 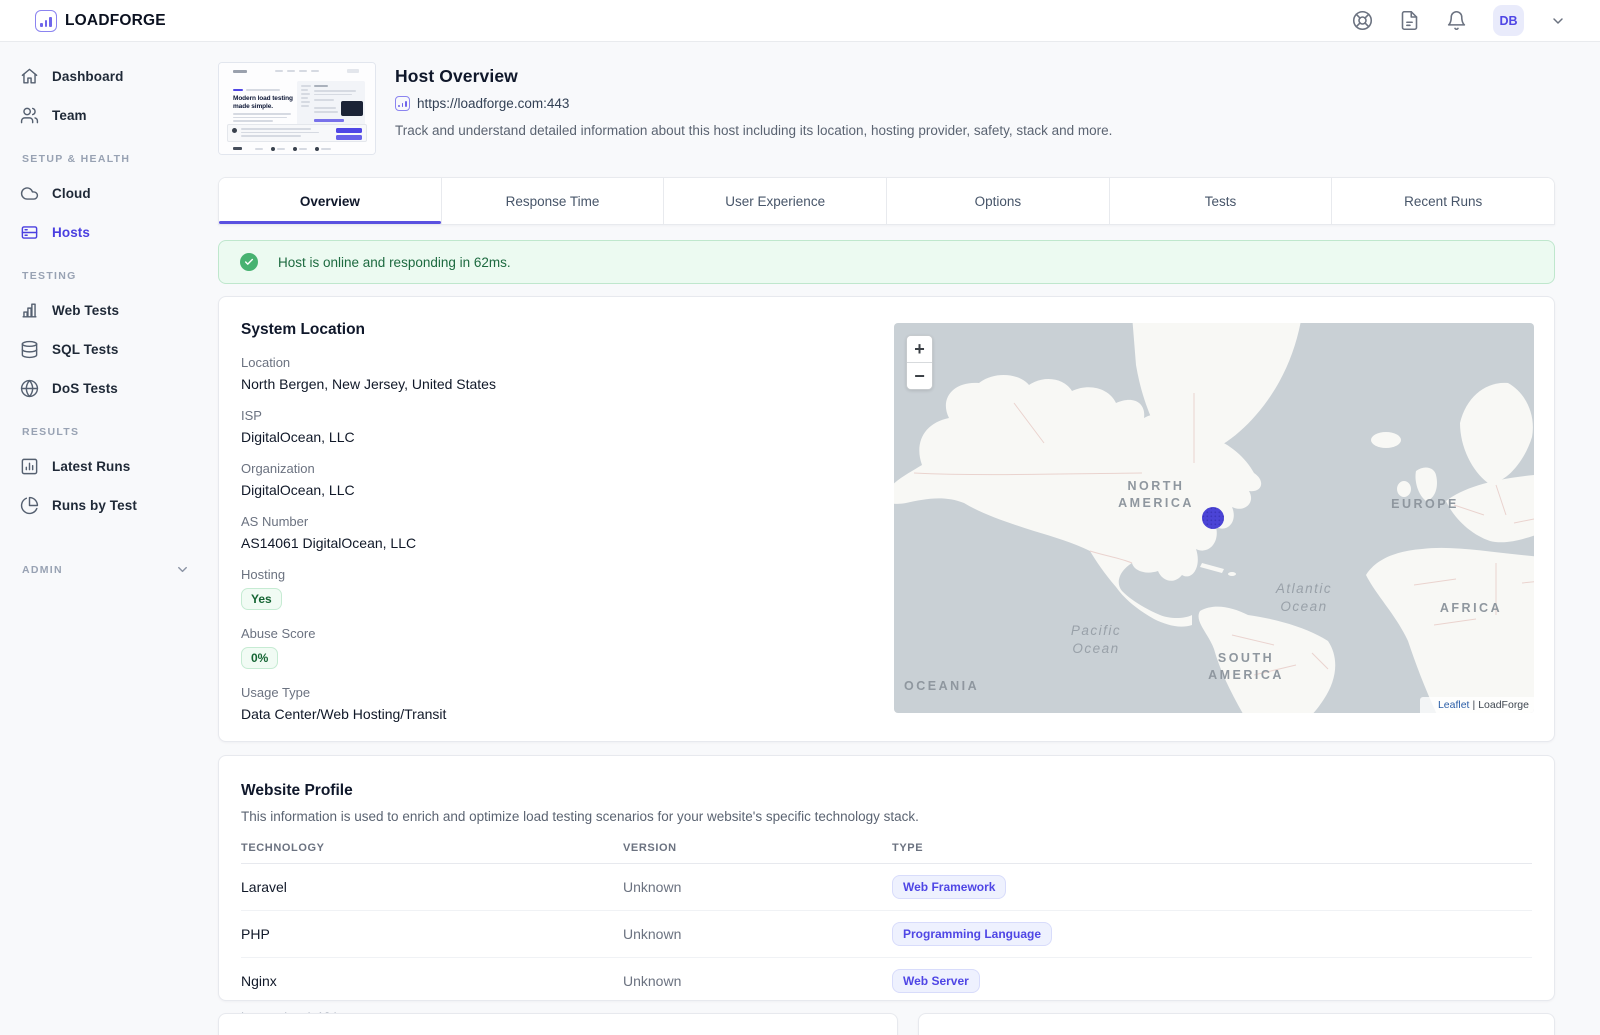 I want to click on field-label: Hosting, so click(x=263, y=574).